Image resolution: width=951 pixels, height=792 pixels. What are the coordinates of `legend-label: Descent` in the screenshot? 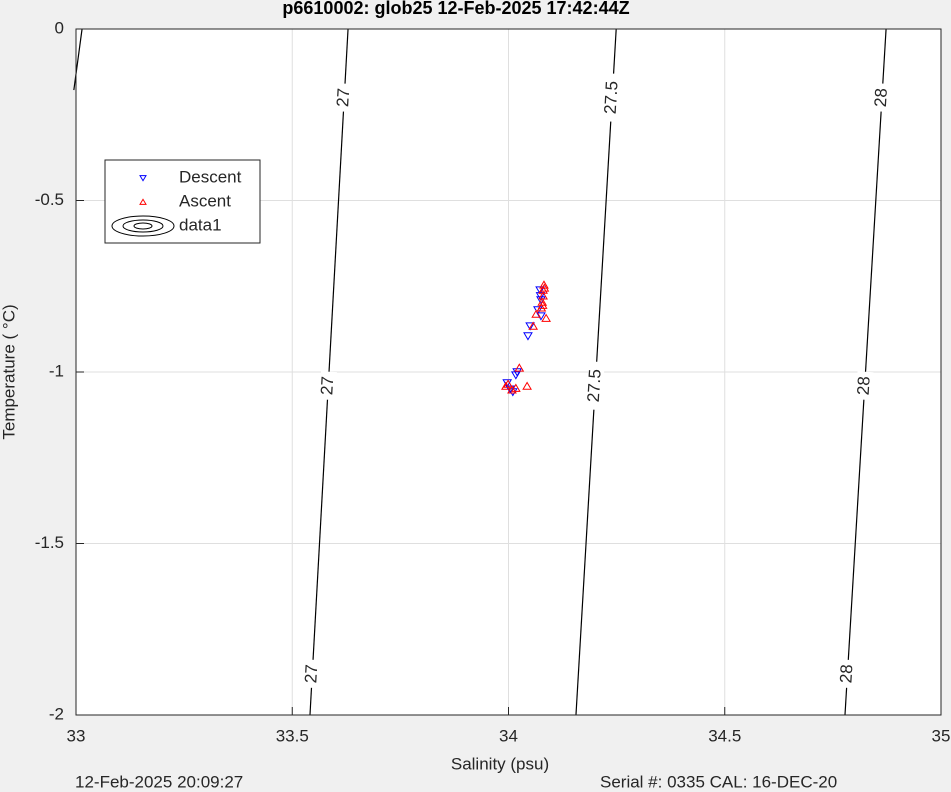 It's located at (210, 176).